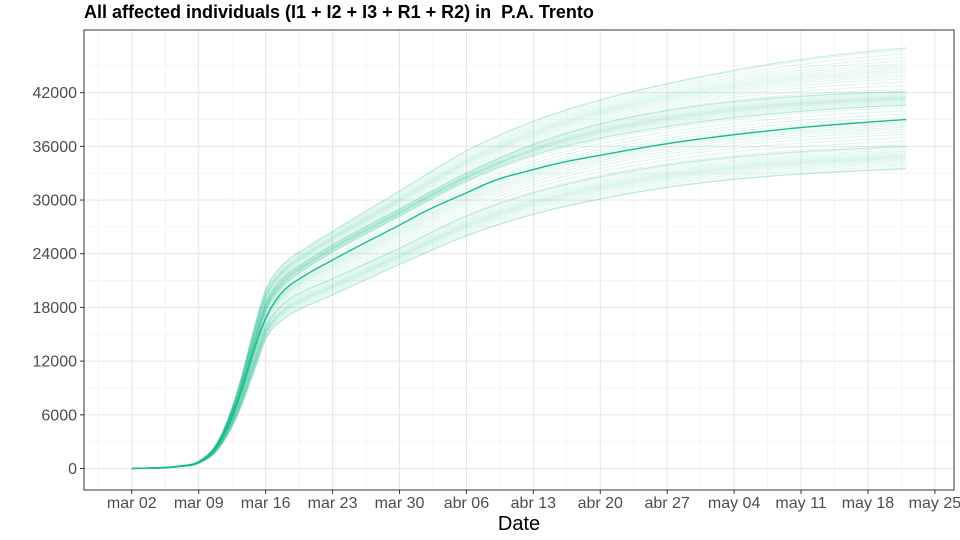 This screenshot has width=960, height=540. Describe the element at coordinates (600, 503) in the screenshot. I see `x-tick-label: abr 20` at that location.